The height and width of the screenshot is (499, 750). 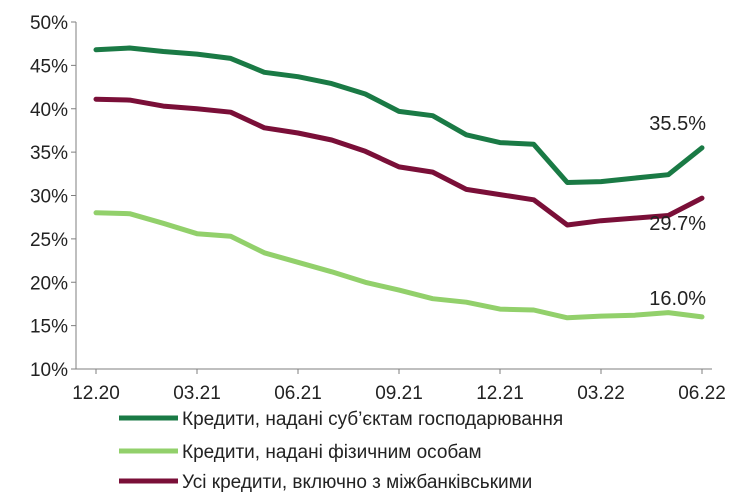 What do you see at coordinates (601, 393) in the screenshot?
I see `x-tick-label: 03.22` at bounding box center [601, 393].